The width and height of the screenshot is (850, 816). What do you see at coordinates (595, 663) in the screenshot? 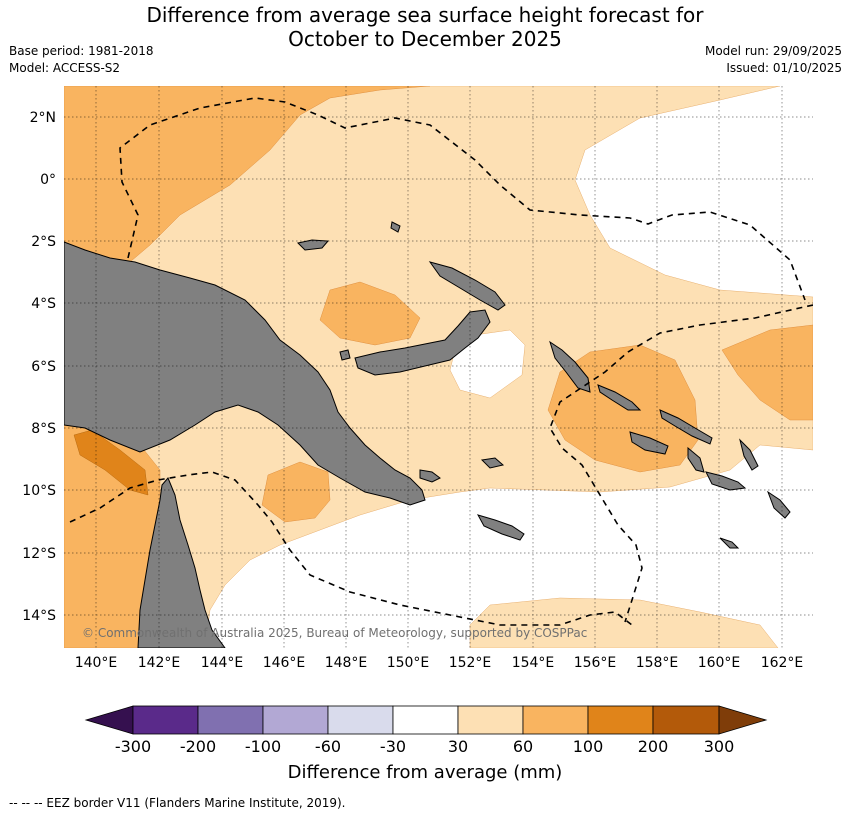
I see `lon-label-156e: 156°E` at bounding box center [595, 663].